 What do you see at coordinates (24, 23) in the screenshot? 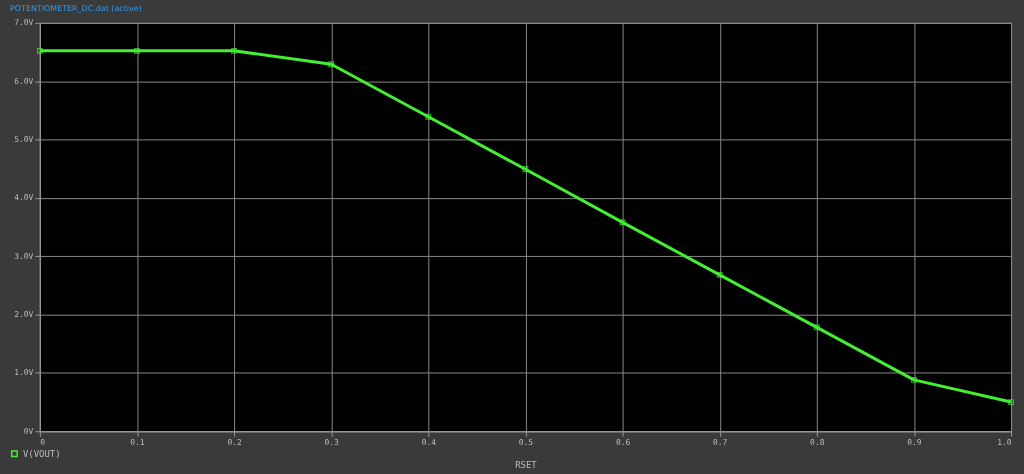
I see `y-tick-label: 7.0V` at bounding box center [24, 23].